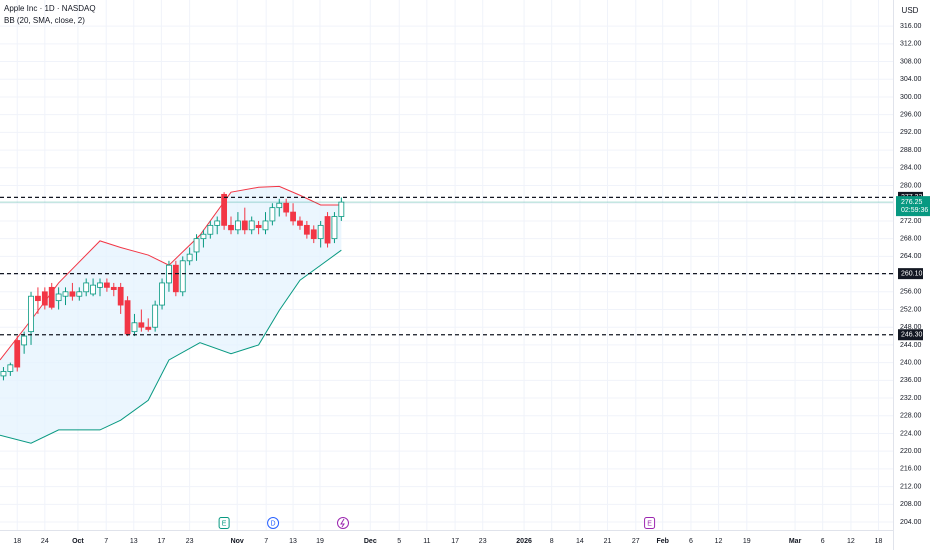 The image size is (932, 550). Describe the element at coordinates (911, 486) in the screenshot. I see `y-tick-label: 212.00` at that location.